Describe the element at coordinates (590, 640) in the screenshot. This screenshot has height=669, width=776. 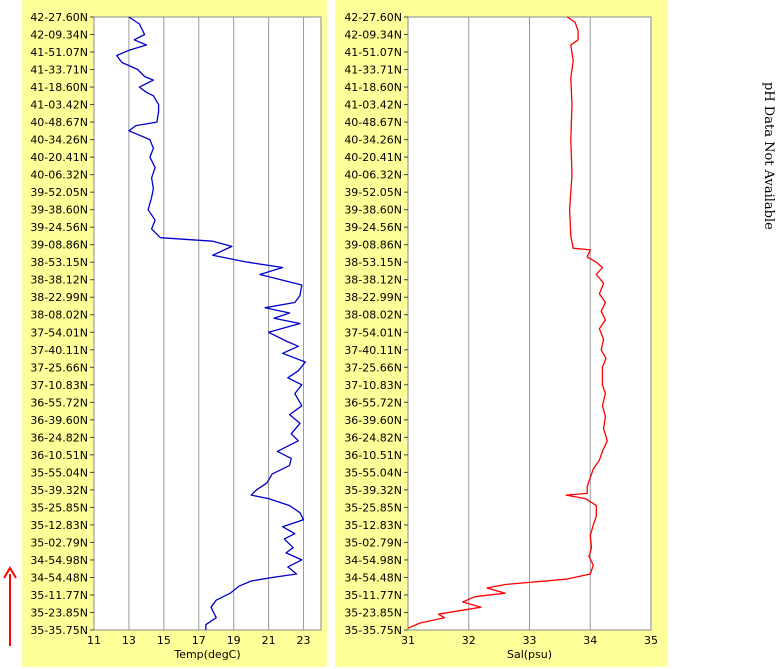
I see `x-tick-label: 34` at that location.